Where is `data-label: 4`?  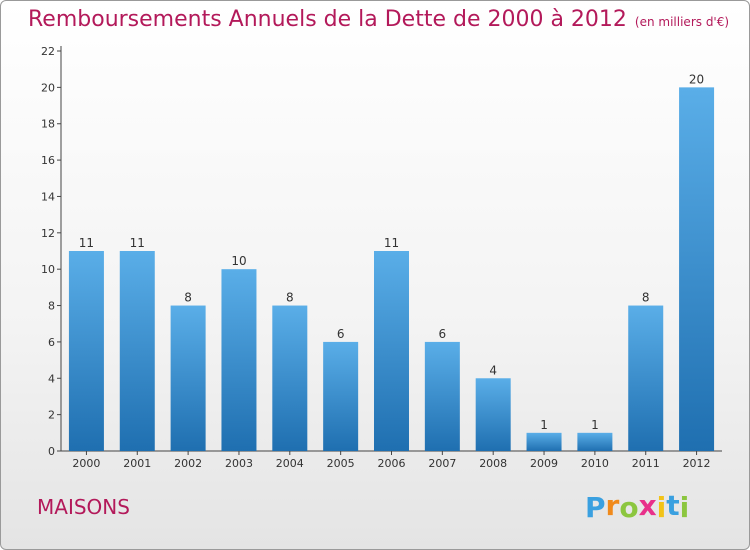 data-label: 4 is located at coordinates (493, 370).